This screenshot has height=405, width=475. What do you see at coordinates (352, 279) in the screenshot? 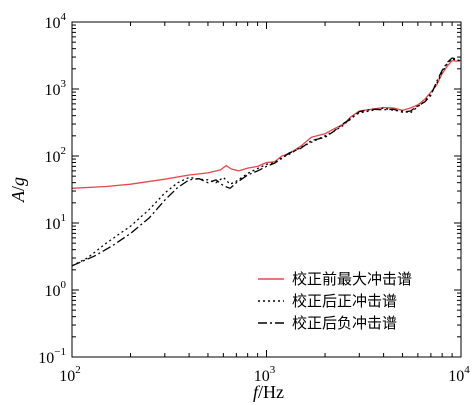
I see `legend-label-1: 校正前最大冲击谱` at bounding box center [352, 279].